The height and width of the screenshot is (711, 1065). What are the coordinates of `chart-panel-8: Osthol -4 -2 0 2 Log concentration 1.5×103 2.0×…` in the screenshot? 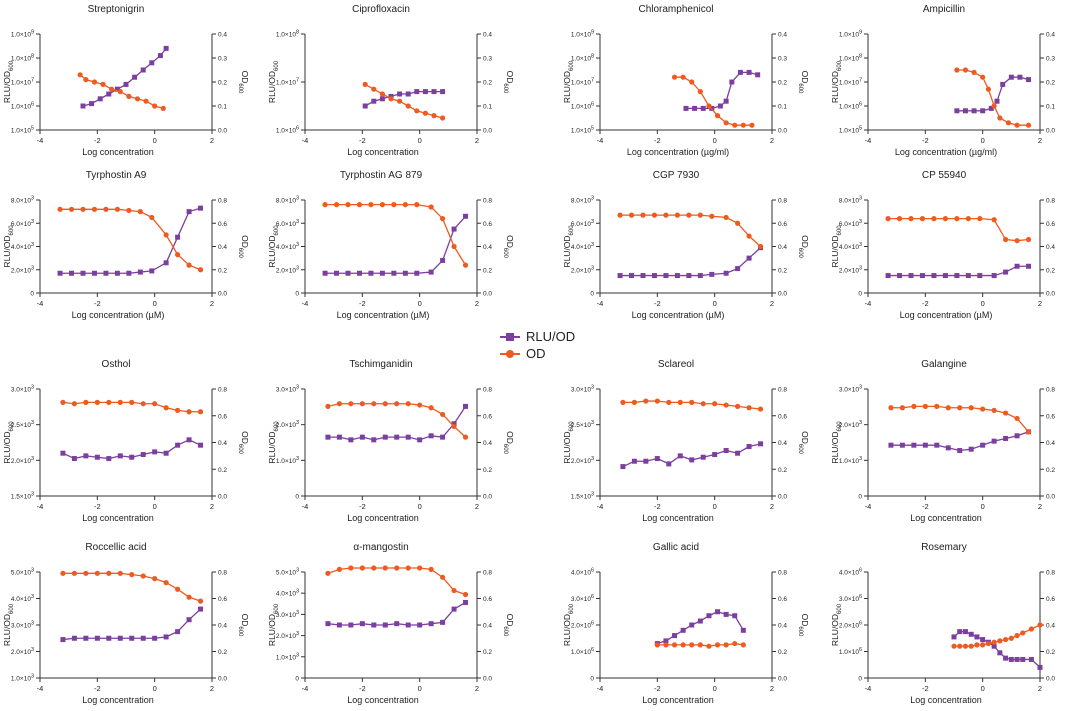 It's located at (126, 441).